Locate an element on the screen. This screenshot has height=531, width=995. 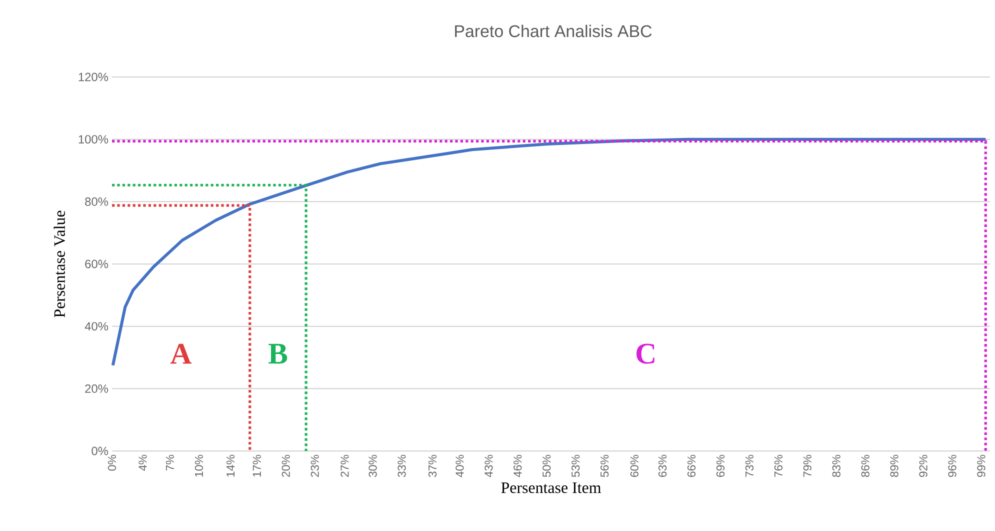
x-tick-label: 76% is located at coordinates (778, 465).